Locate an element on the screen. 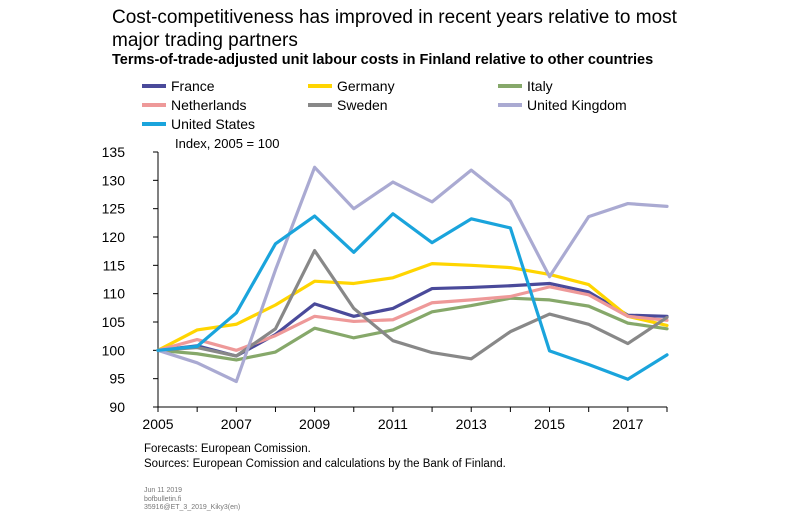  y-axis-label: Index, 2005 = 100 is located at coordinates (227, 143).